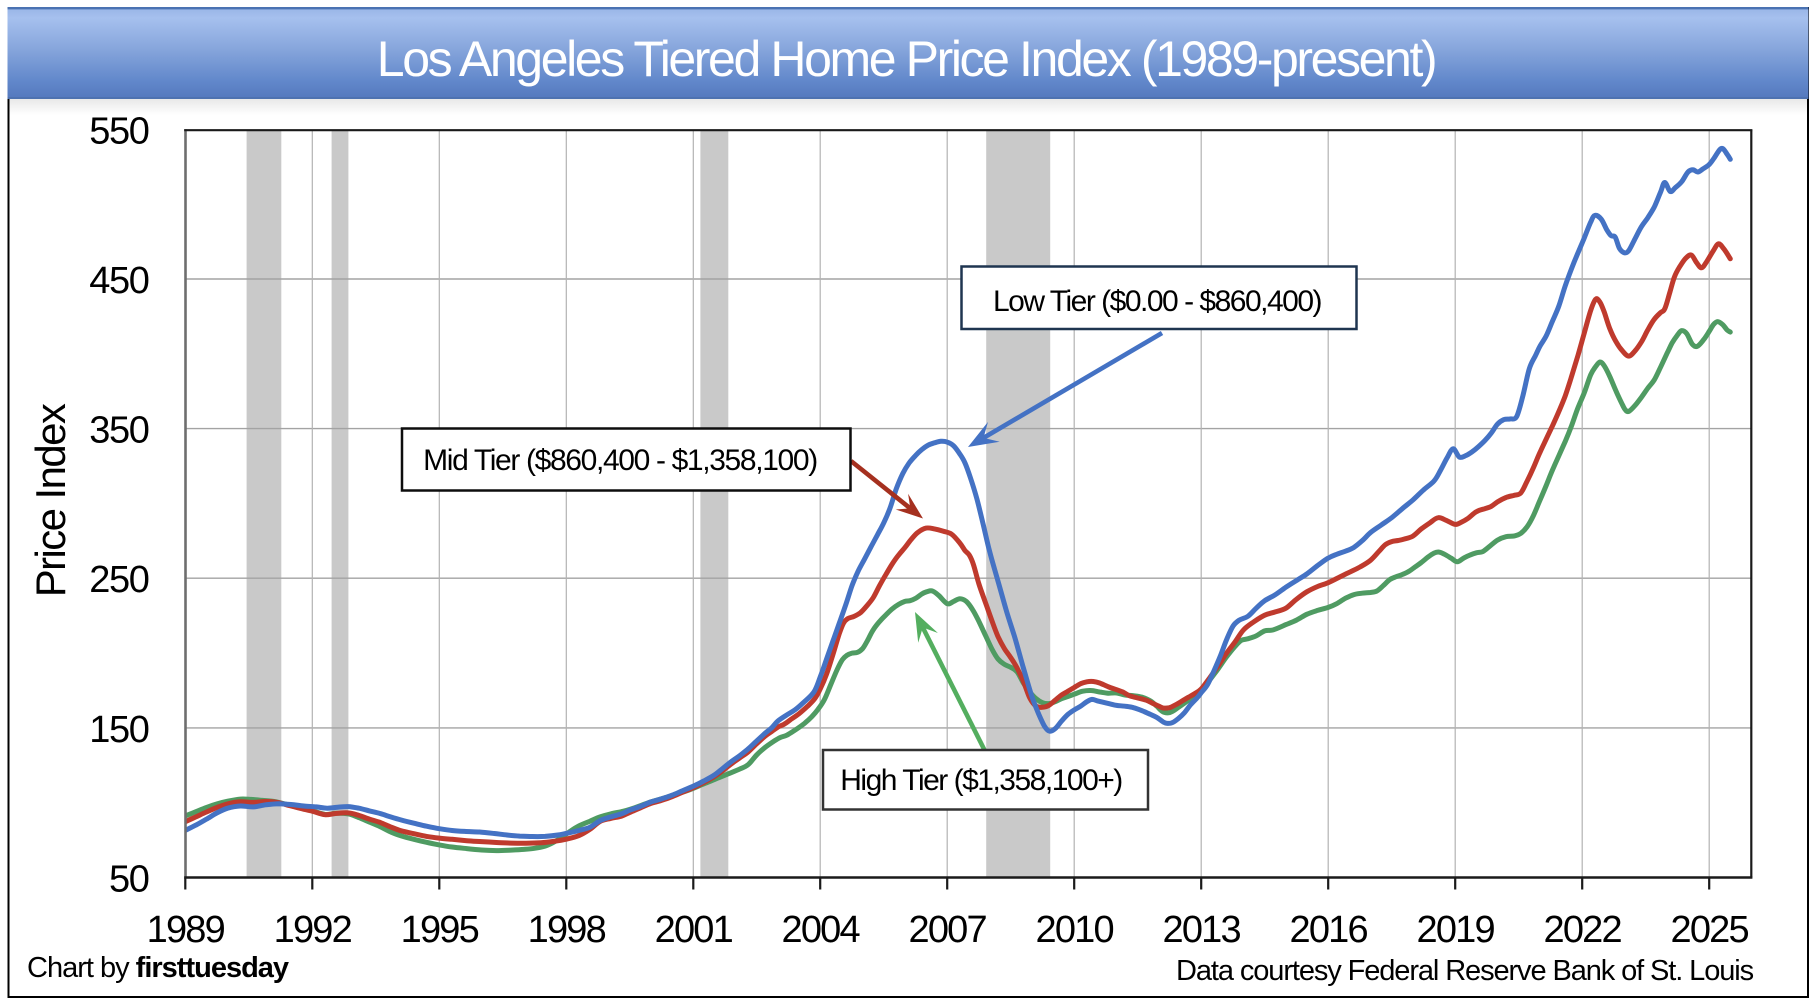  I want to click on svg-text: 2013, so click(1202, 930).